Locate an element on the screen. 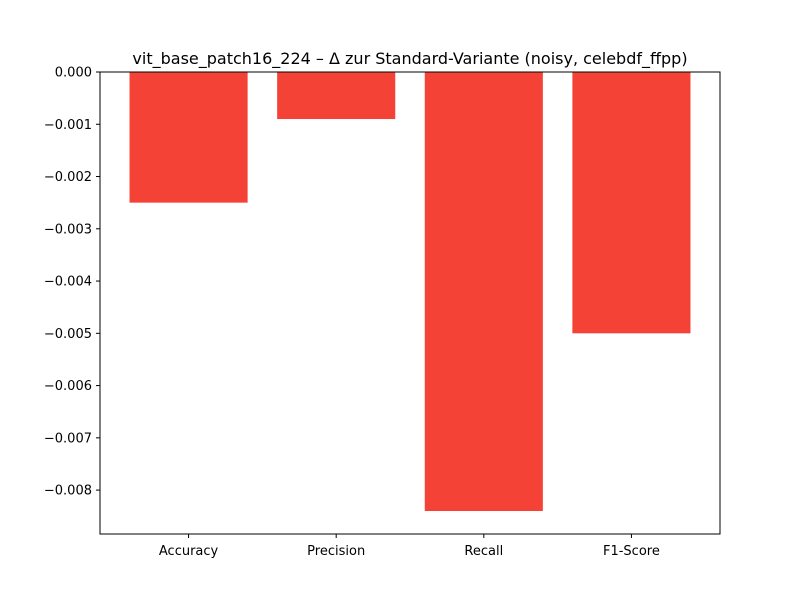 This screenshot has height=600, width=800. x-tick-label: F1-Score is located at coordinates (631, 551).